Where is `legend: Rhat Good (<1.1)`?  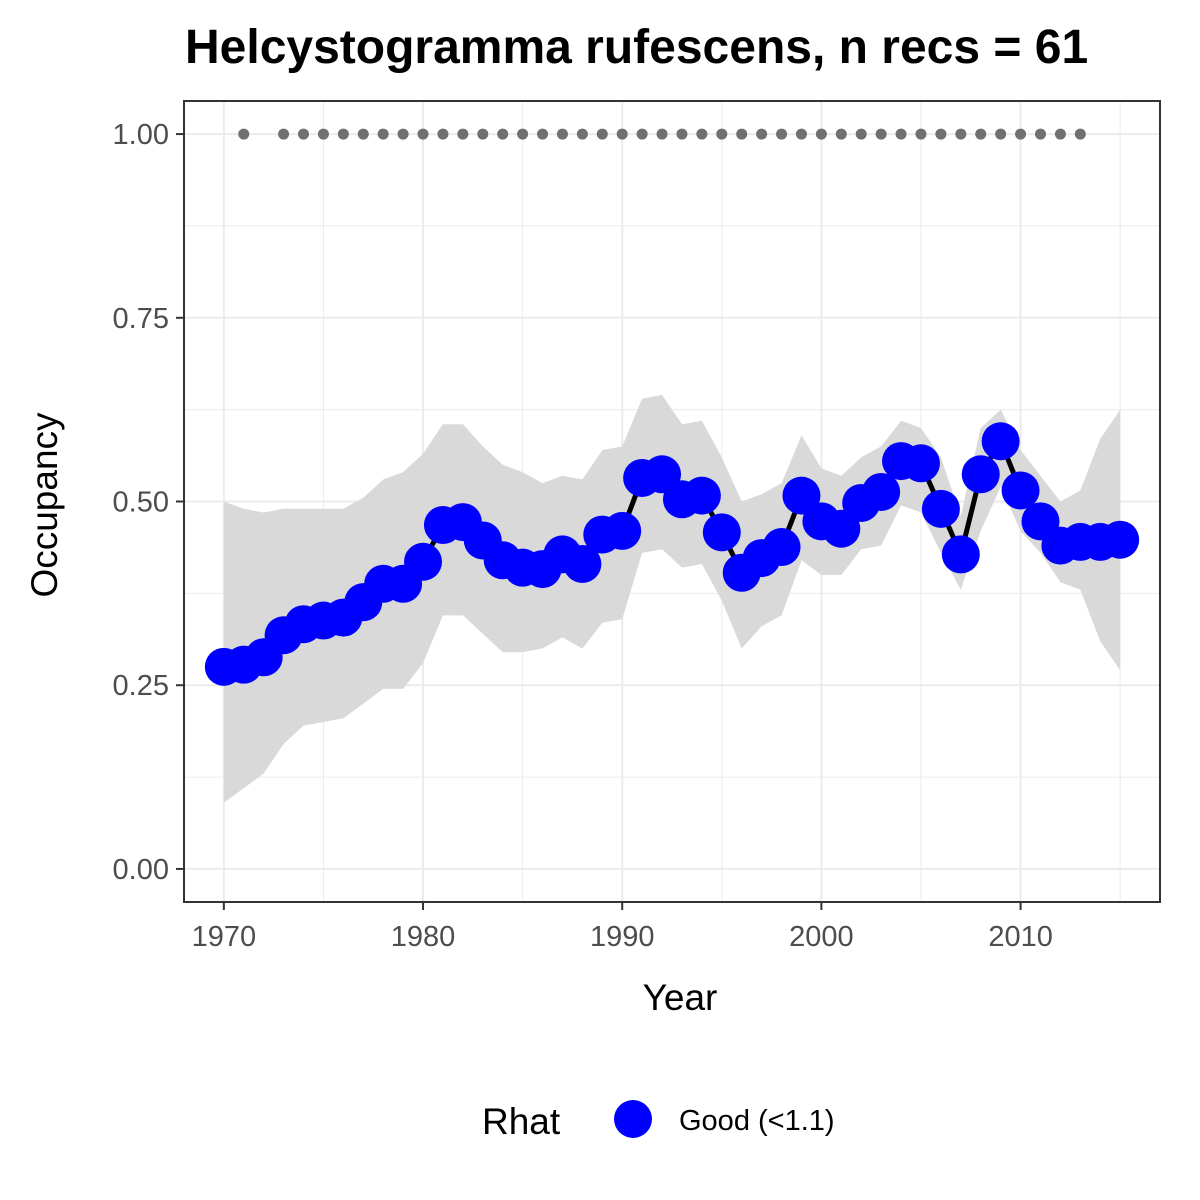 legend: Rhat Good (<1.1) is located at coordinates (658, 1121).